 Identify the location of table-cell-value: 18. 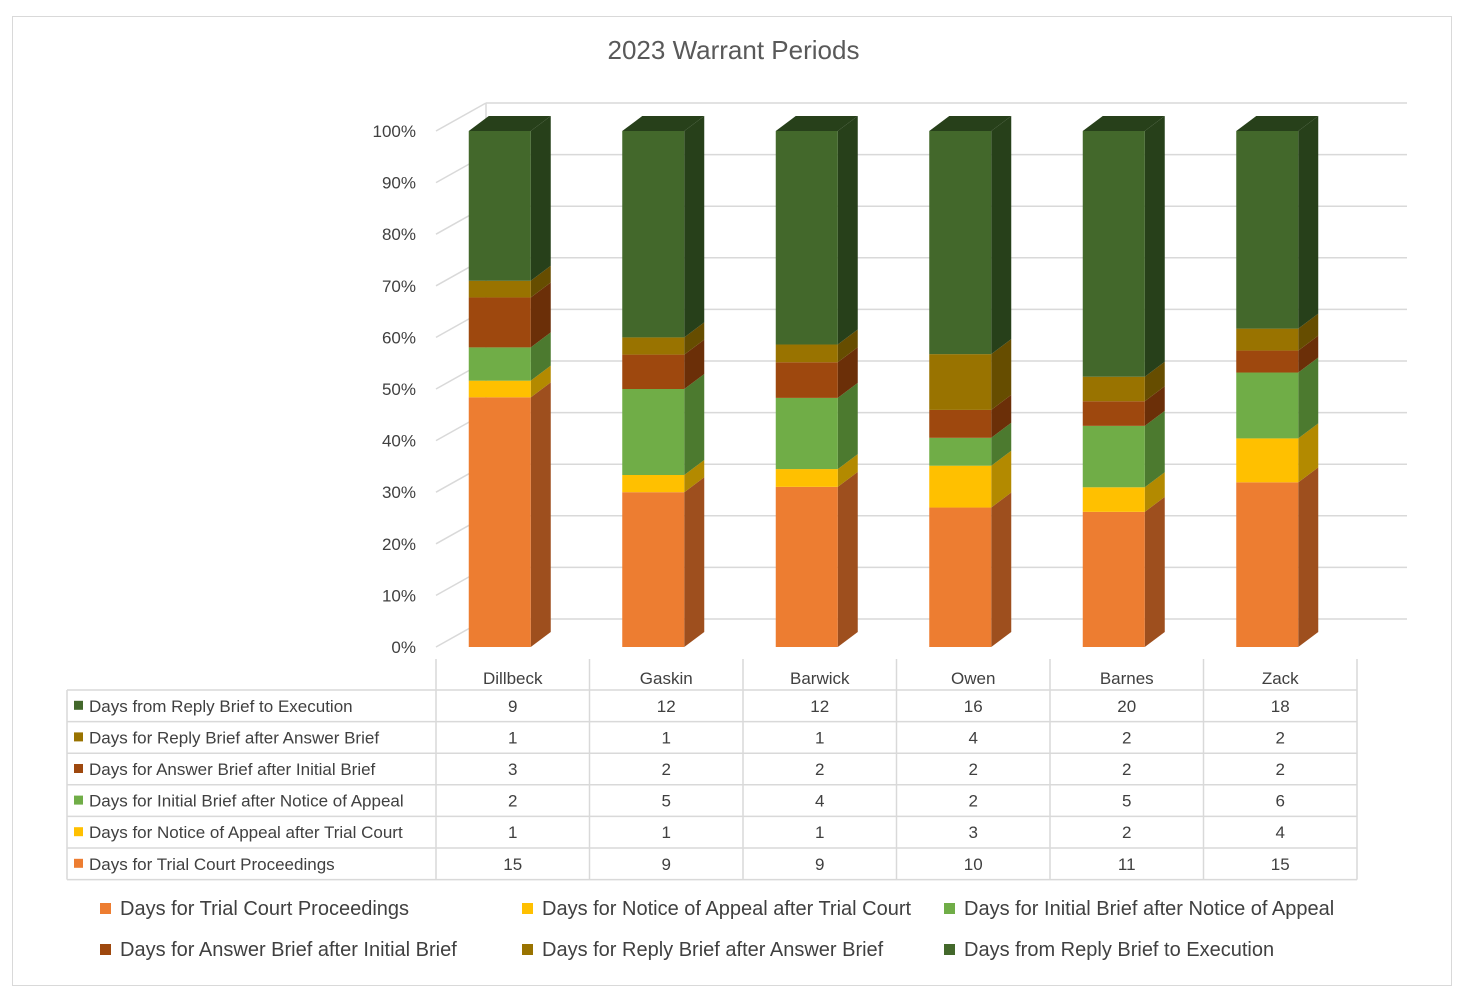
(1280, 706).